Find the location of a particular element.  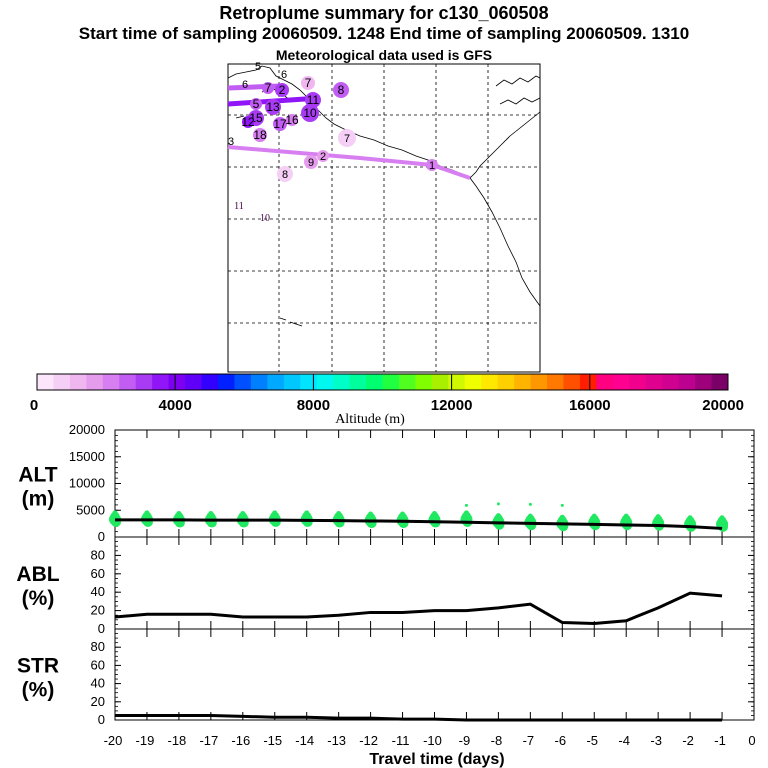

x-tick-label: -19 is located at coordinates (145, 740).